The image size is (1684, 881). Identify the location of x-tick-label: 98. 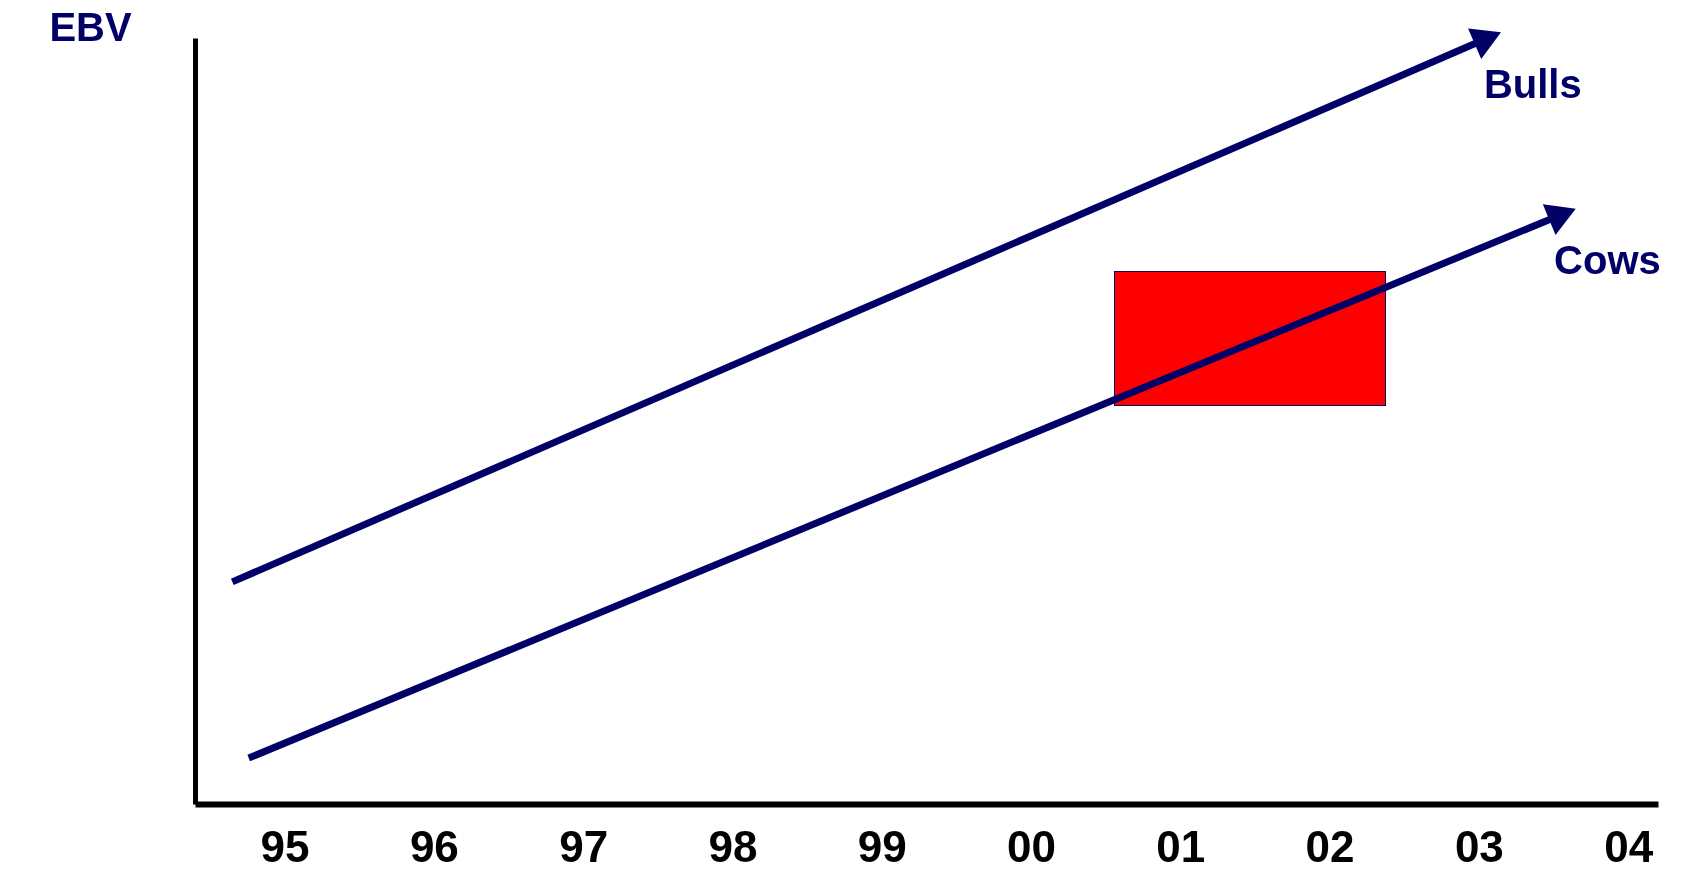
(733, 846).